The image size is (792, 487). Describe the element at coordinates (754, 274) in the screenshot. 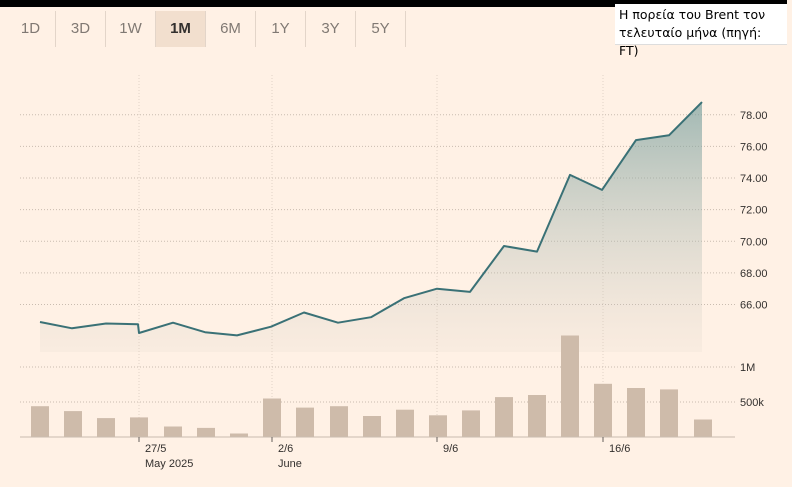

I see `y-tick-label: 68.00` at that location.